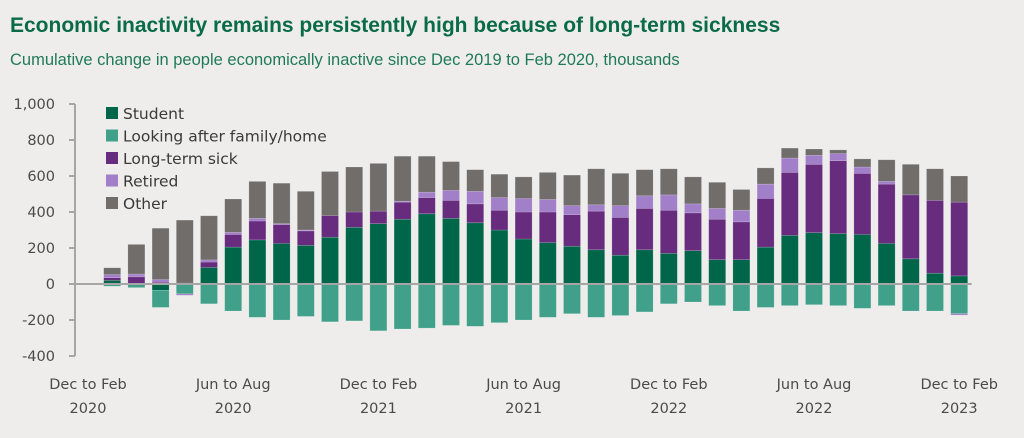 Image resolution: width=1024 pixels, height=438 pixels. I want to click on y-tick-label: 400, so click(41, 213).